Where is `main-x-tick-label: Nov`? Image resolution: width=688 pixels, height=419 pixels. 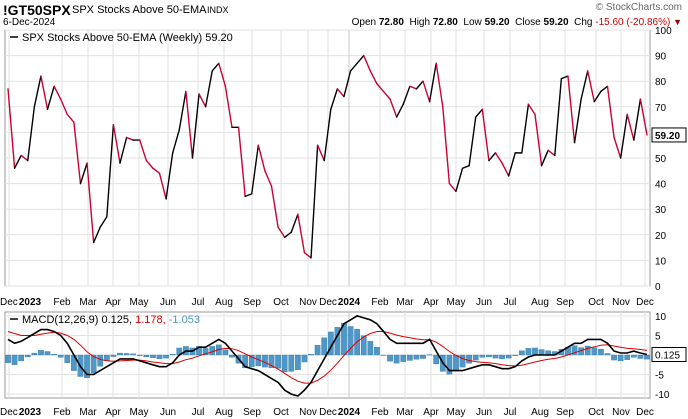 main-x-tick-label: Nov is located at coordinates (308, 302).